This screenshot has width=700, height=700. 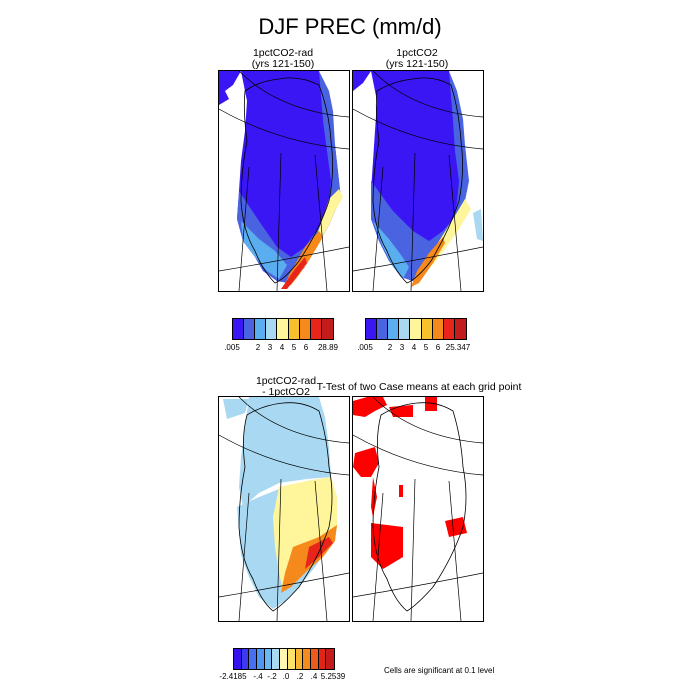 What do you see at coordinates (264, 250) in the screenshot?
I see `map-1-southwest-sky` at bounding box center [264, 250].